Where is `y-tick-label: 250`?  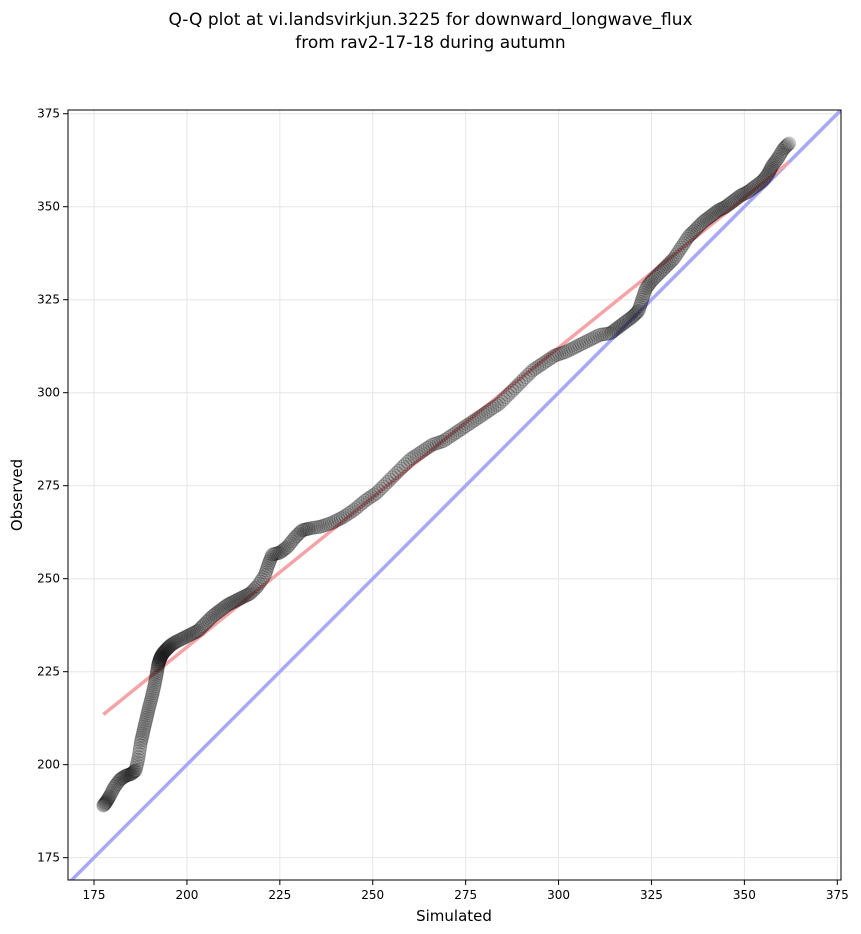
y-tick-label: 250 is located at coordinates (48, 579).